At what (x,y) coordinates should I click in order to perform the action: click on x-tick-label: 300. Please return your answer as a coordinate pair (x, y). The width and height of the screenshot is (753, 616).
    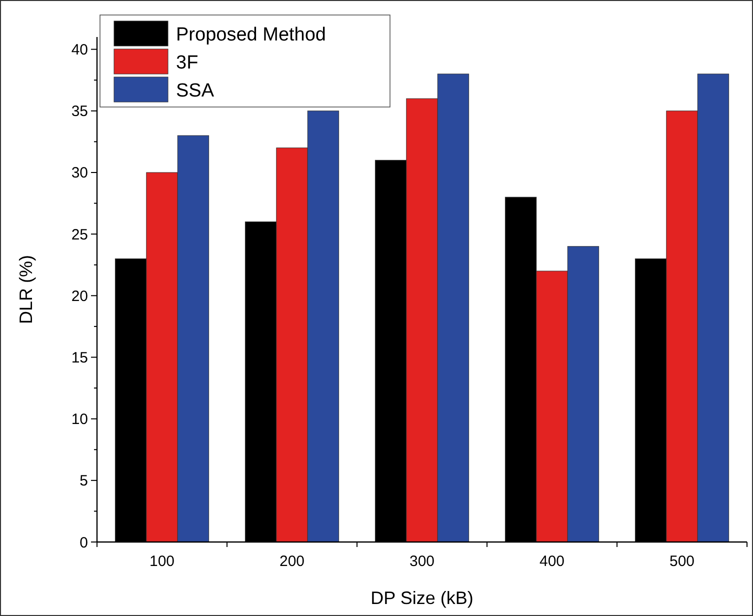
    Looking at the image, I should click on (422, 561).